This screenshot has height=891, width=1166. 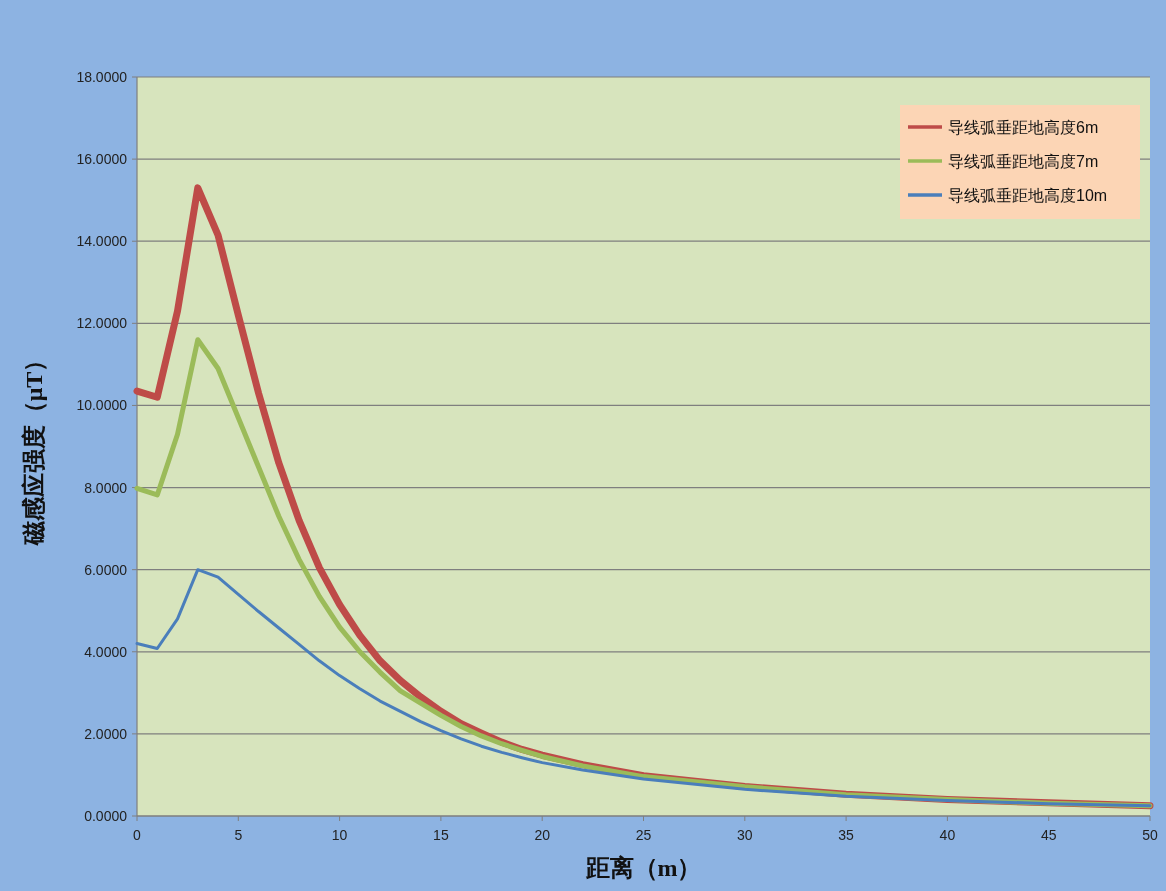 What do you see at coordinates (339, 835) in the screenshot?
I see `x-tick-label: 10` at bounding box center [339, 835].